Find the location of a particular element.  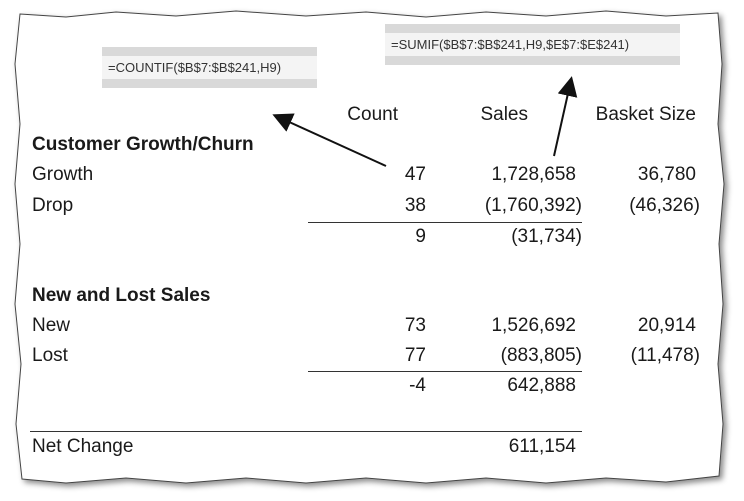

row-label-drop: Drop is located at coordinates (53, 205).